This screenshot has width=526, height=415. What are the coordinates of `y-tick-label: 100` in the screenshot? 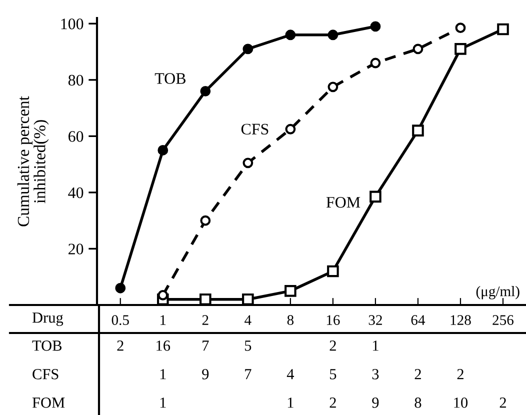 It's located at (72, 24).